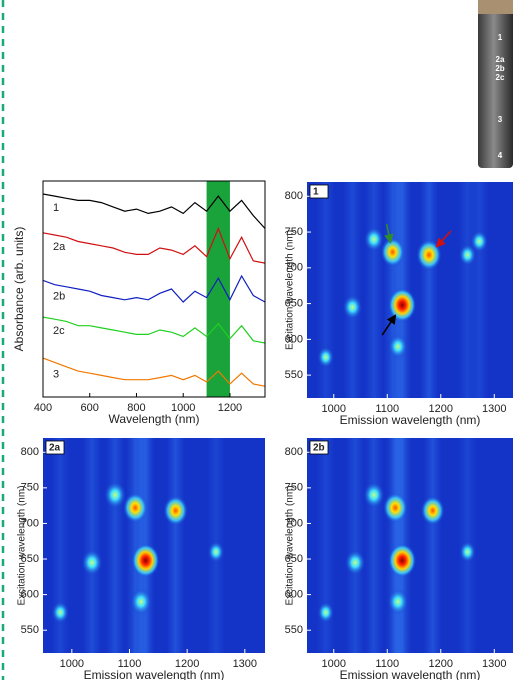 This screenshot has height=680, width=517. I want to click on x-tick-label: 800, so click(136, 408).